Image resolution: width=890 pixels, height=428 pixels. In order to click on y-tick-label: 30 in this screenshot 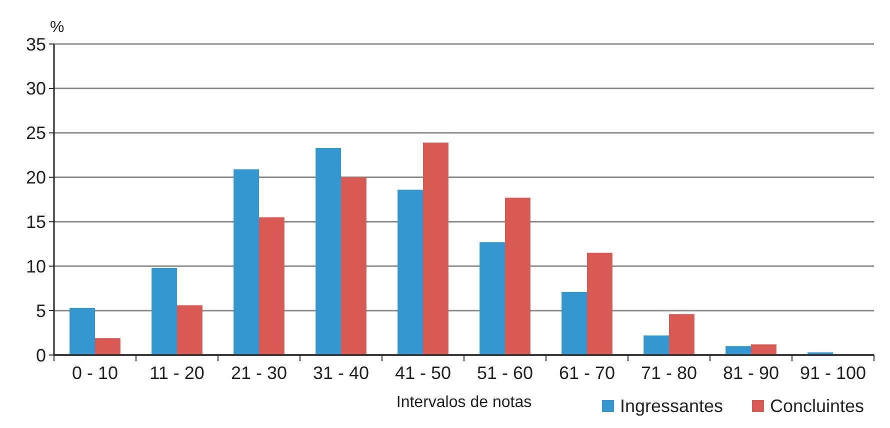, I will do `click(36, 88)`.